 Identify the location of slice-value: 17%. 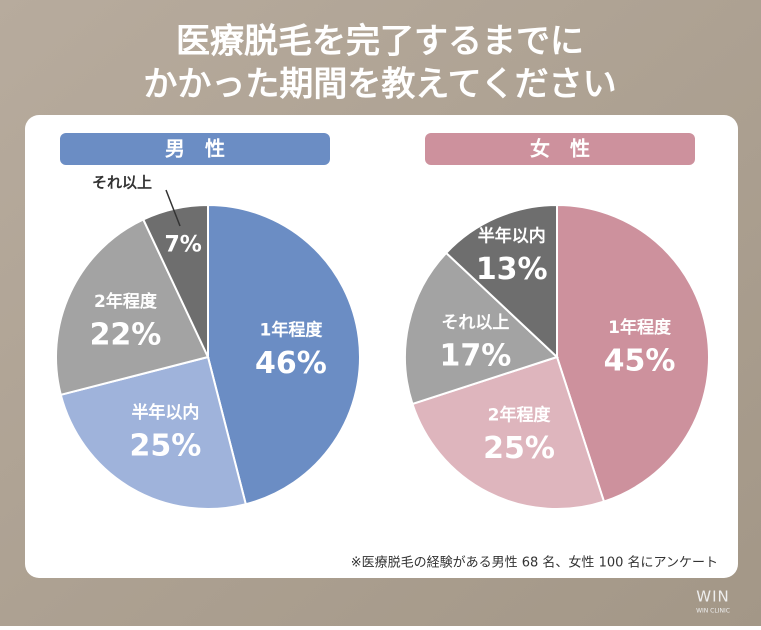
(476, 355).